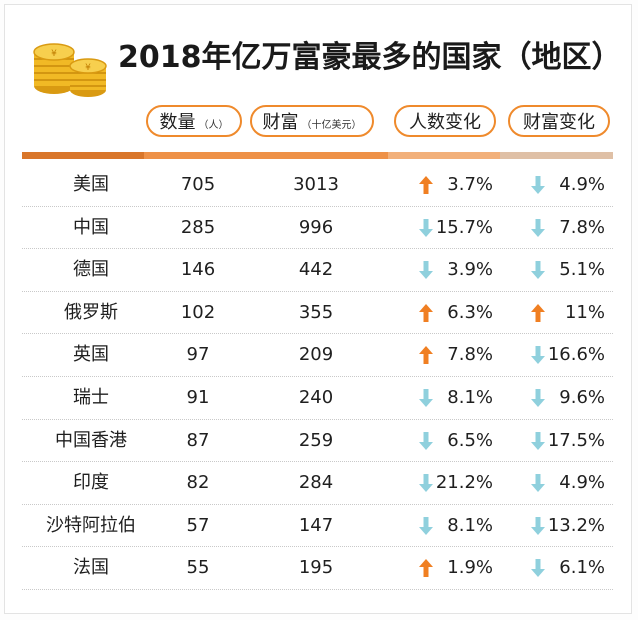 The width and height of the screenshot is (638, 620). What do you see at coordinates (582, 568) in the screenshot?
I see `wealth-change-value: 6.1%` at bounding box center [582, 568].